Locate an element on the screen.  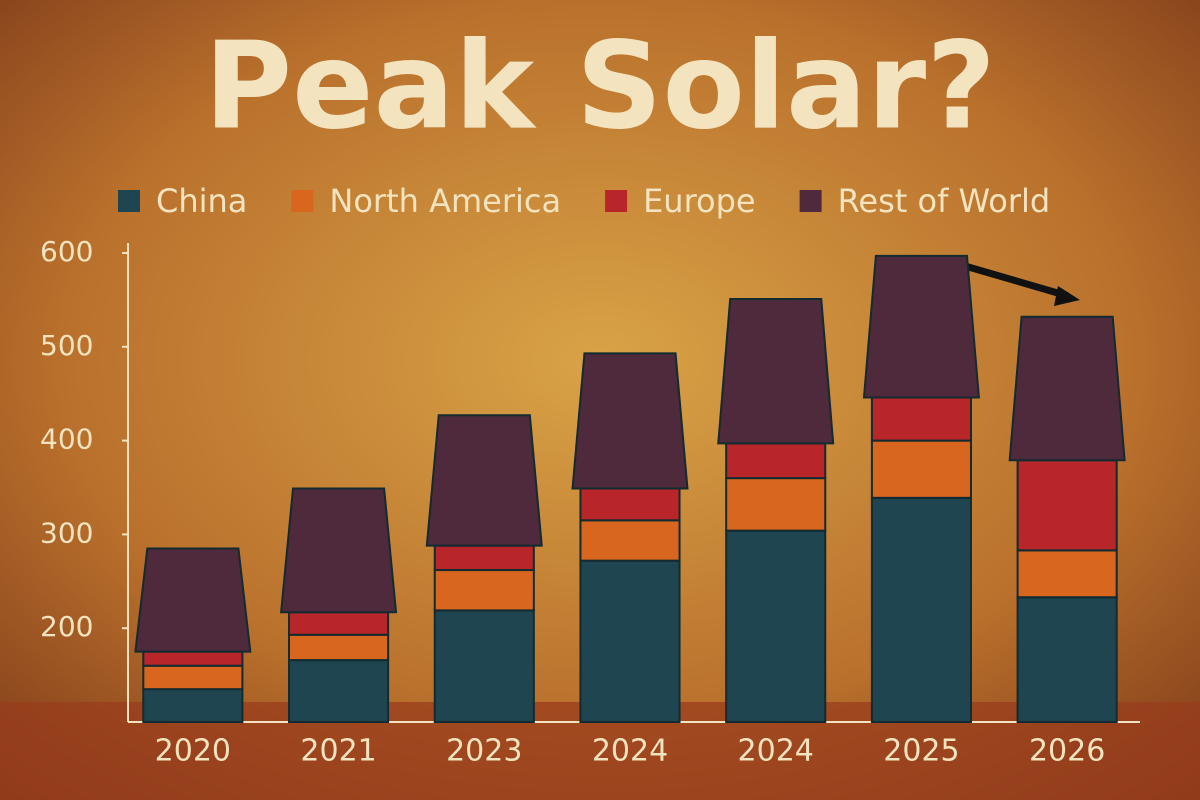
x-tick-label: 2023 is located at coordinates (484, 751).